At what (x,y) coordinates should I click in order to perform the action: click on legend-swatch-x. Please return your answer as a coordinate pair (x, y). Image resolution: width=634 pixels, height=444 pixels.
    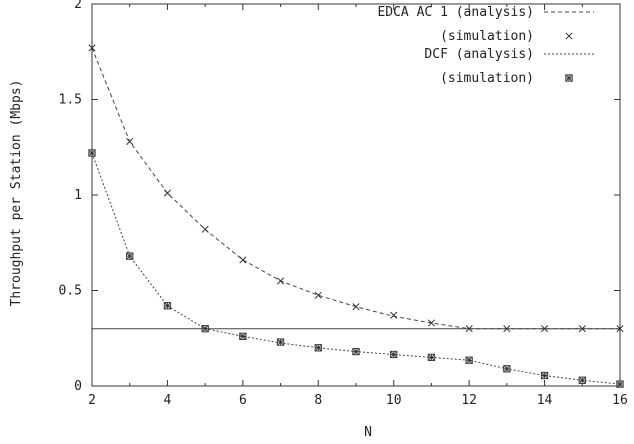
    Looking at the image, I should click on (569, 36).